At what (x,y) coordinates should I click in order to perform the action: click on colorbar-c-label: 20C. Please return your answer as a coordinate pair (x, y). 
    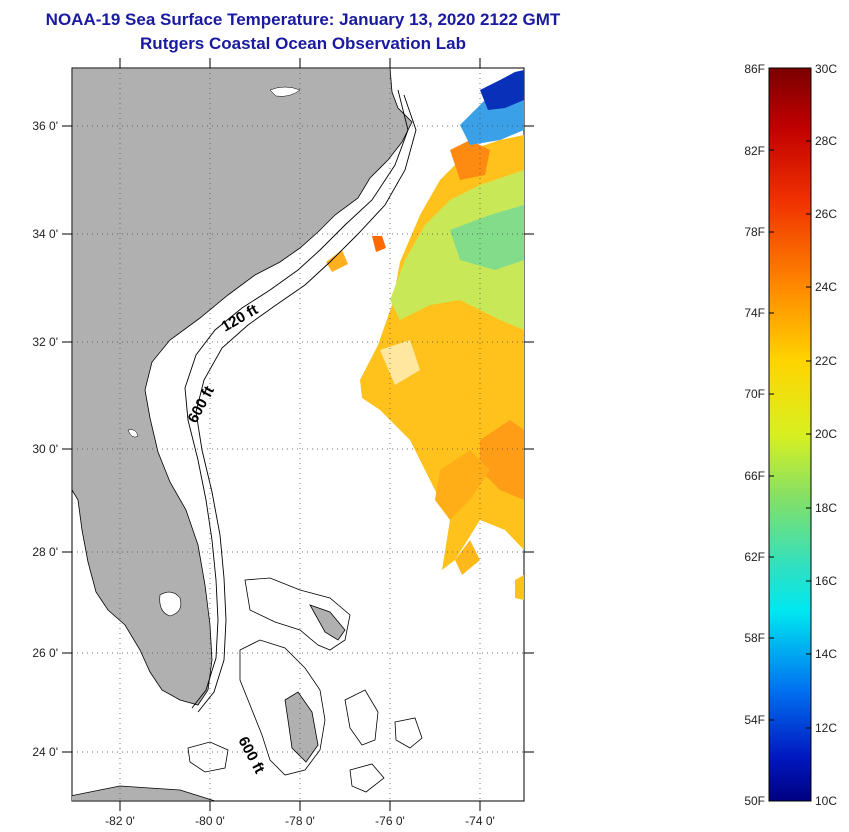
    Looking at the image, I should click on (826, 434).